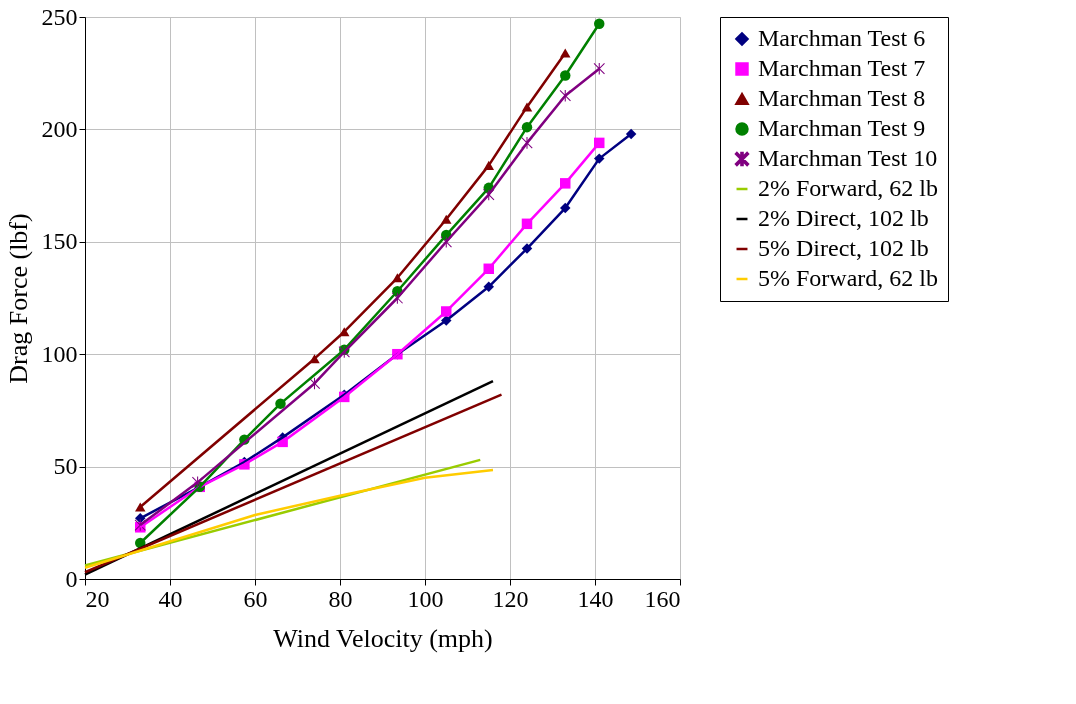 The image size is (1076, 704). I want to click on legend-label: Marchman Test 9, so click(842, 128).